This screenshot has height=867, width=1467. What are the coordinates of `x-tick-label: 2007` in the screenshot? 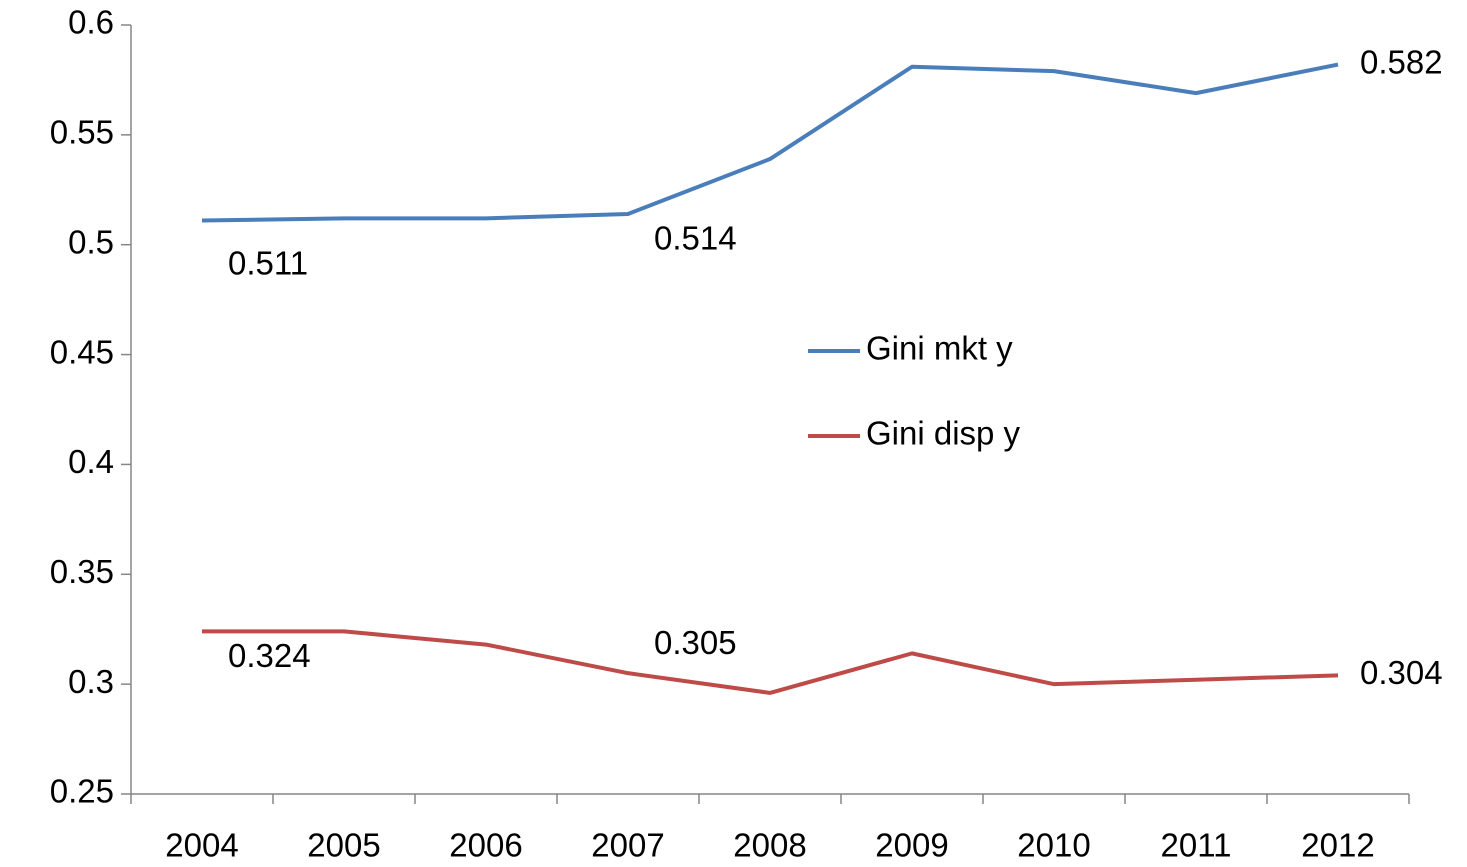 It's located at (627, 845).